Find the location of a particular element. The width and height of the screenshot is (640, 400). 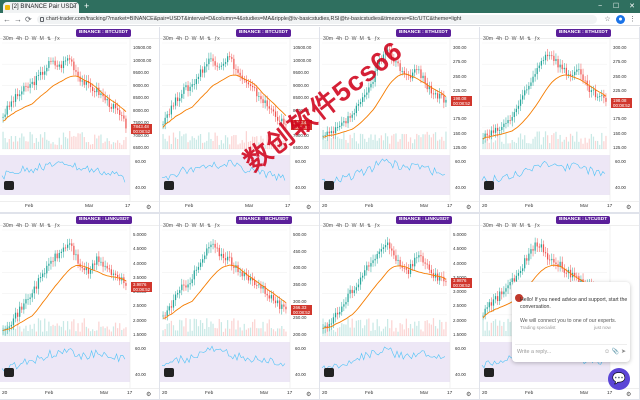

minimize-button: − is located at coordinates (600, 6).